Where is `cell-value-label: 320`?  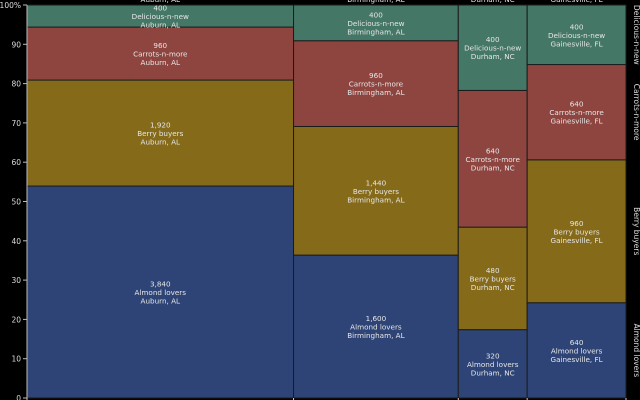
cell-value-label: 320 is located at coordinates (493, 355).